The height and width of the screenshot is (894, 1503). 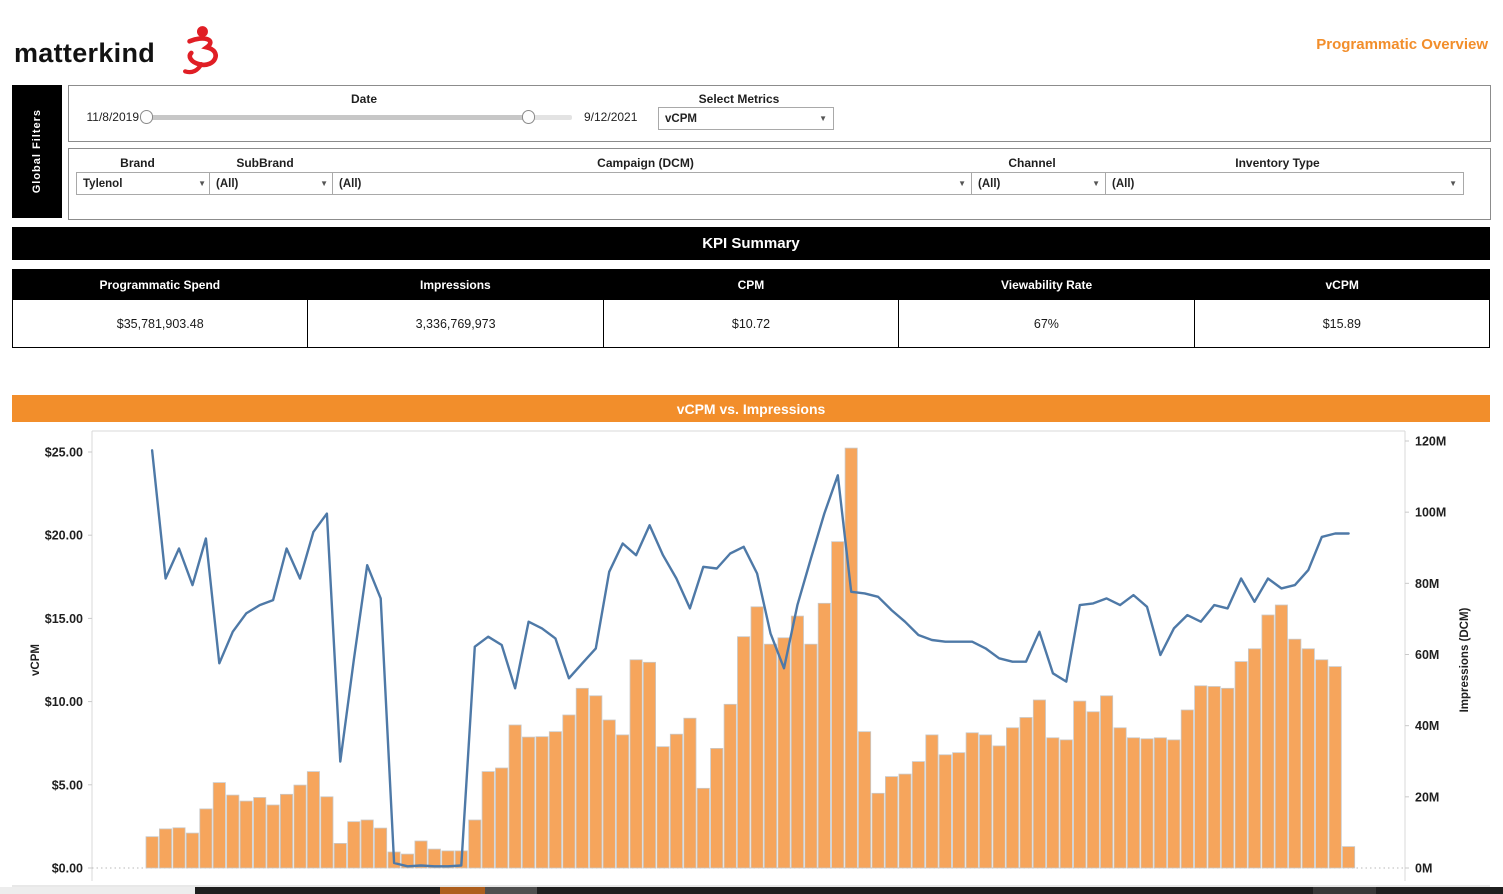 I want to click on brand-value: Tylenol, so click(x=103, y=183).